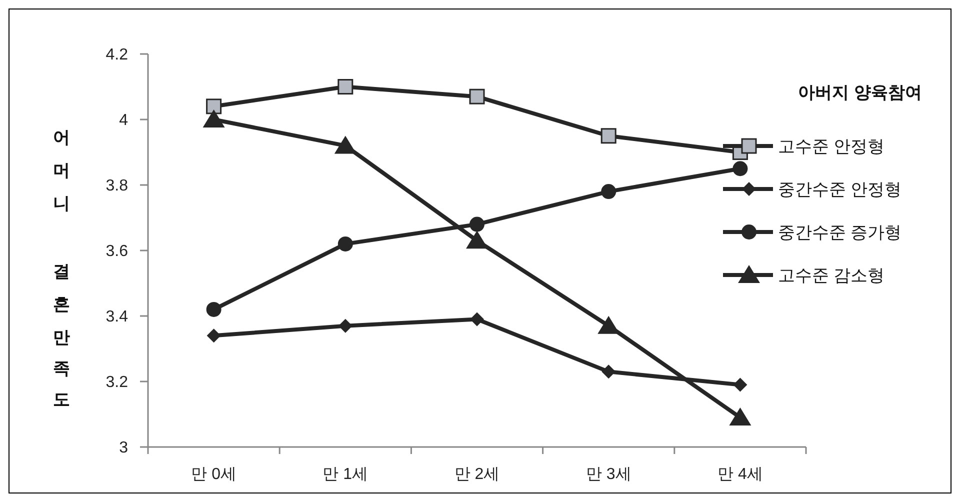 This screenshot has height=502, width=960. What do you see at coordinates (62, 265) in the screenshot?
I see `y-axis-title: 어머니 결혼만족도` at bounding box center [62, 265].